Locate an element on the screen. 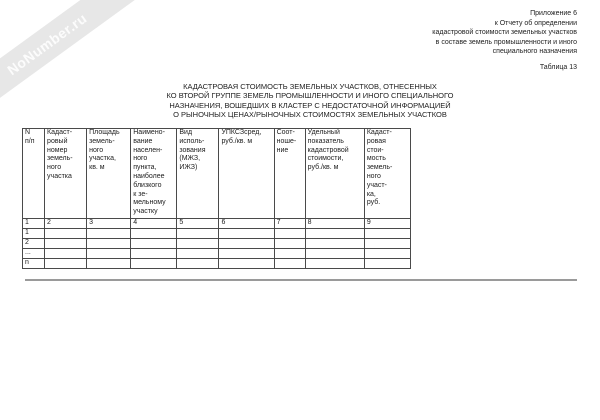 The image size is (600, 420). note-line: в составе земель промышленности и иного is located at coordinates (506, 42).